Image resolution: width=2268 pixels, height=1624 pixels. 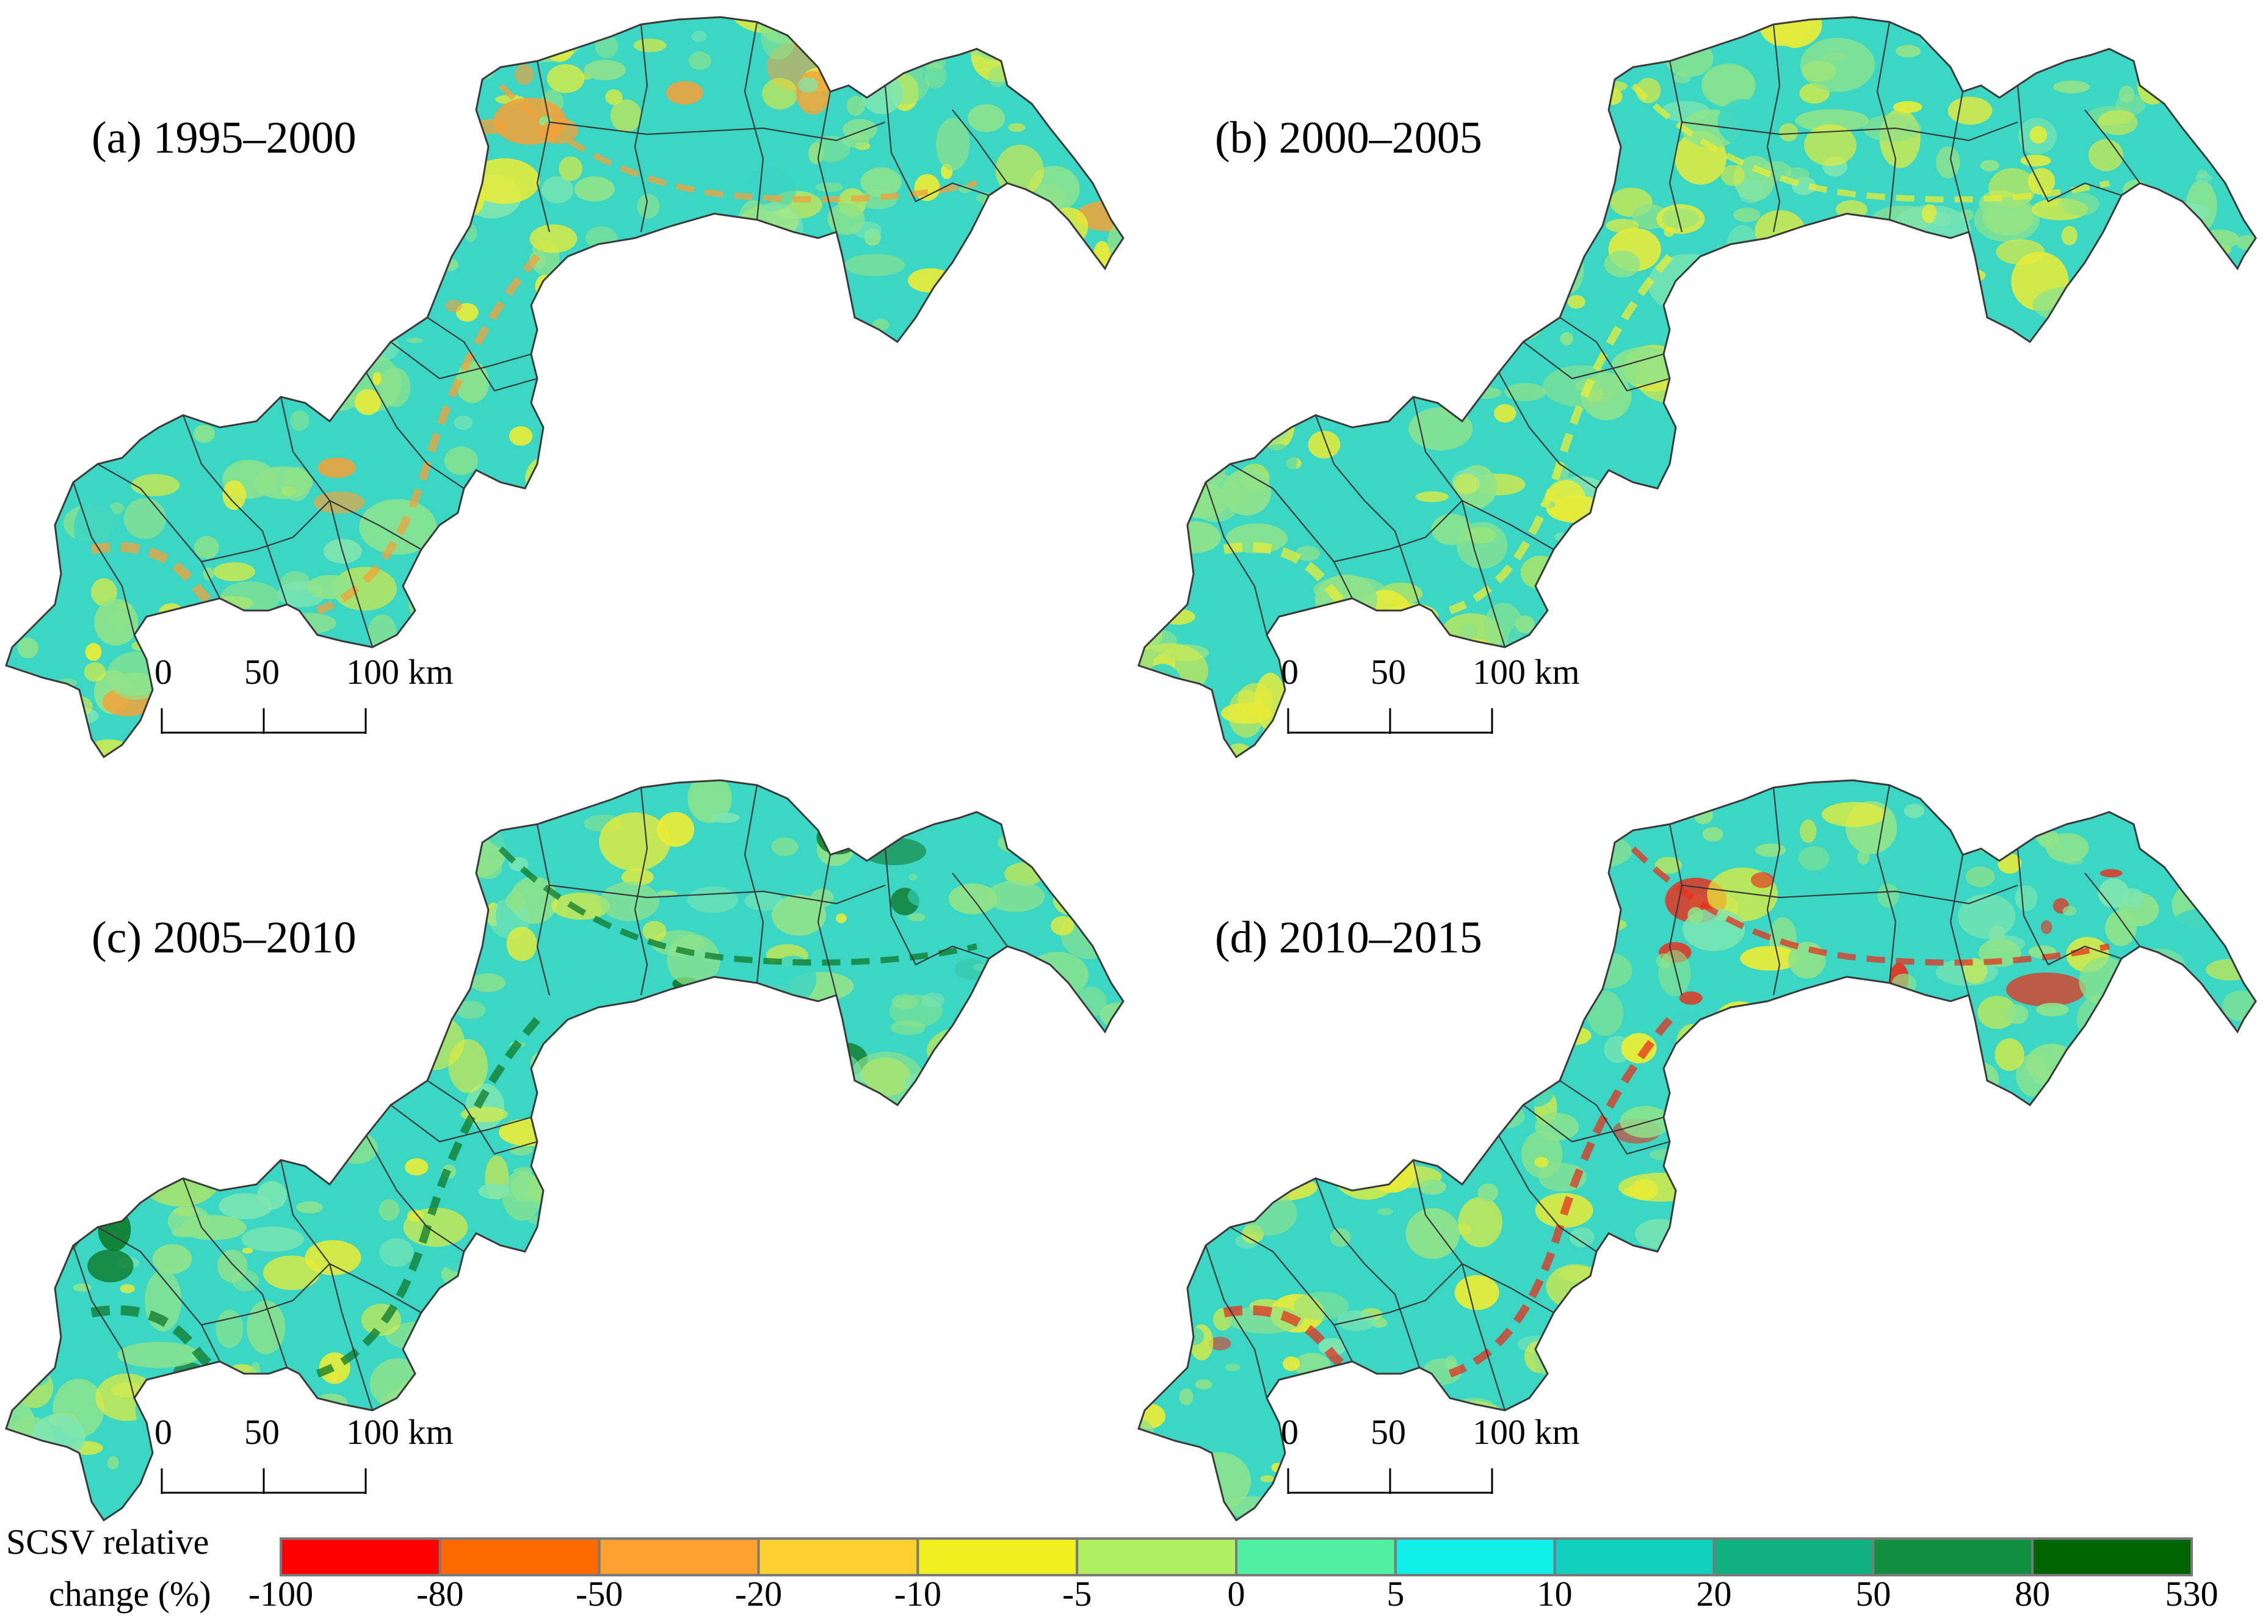 What do you see at coordinates (224, 938) in the screenshot?
I see `panel-label-c: (c) 2005–2010` at bounding box center [224, 938].